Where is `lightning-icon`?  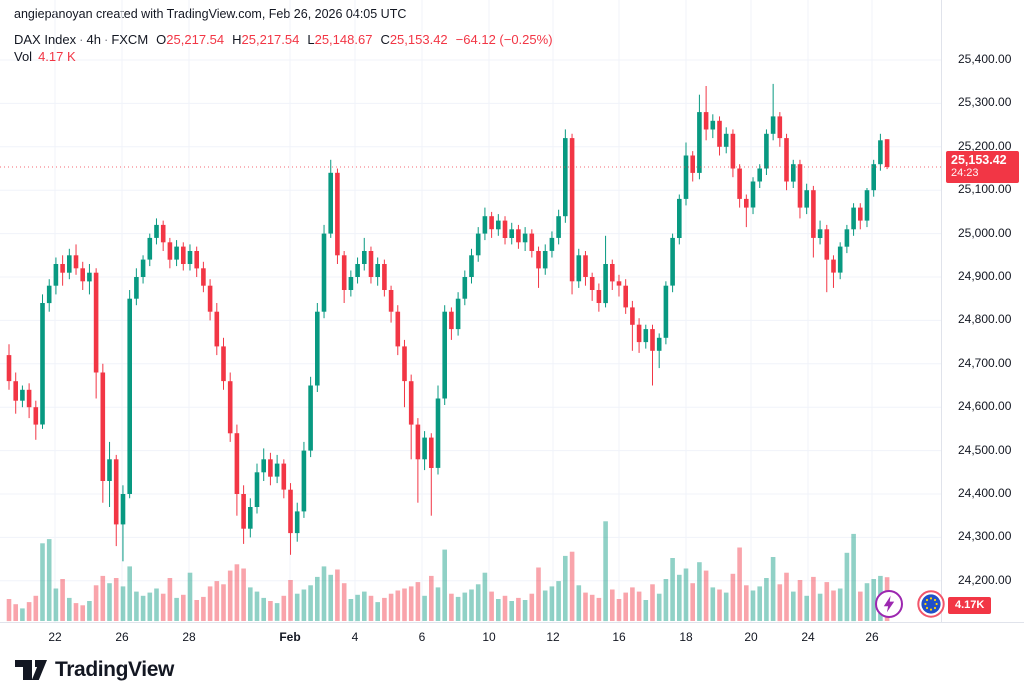 lightning-icon is located at coordinates (889, 604).